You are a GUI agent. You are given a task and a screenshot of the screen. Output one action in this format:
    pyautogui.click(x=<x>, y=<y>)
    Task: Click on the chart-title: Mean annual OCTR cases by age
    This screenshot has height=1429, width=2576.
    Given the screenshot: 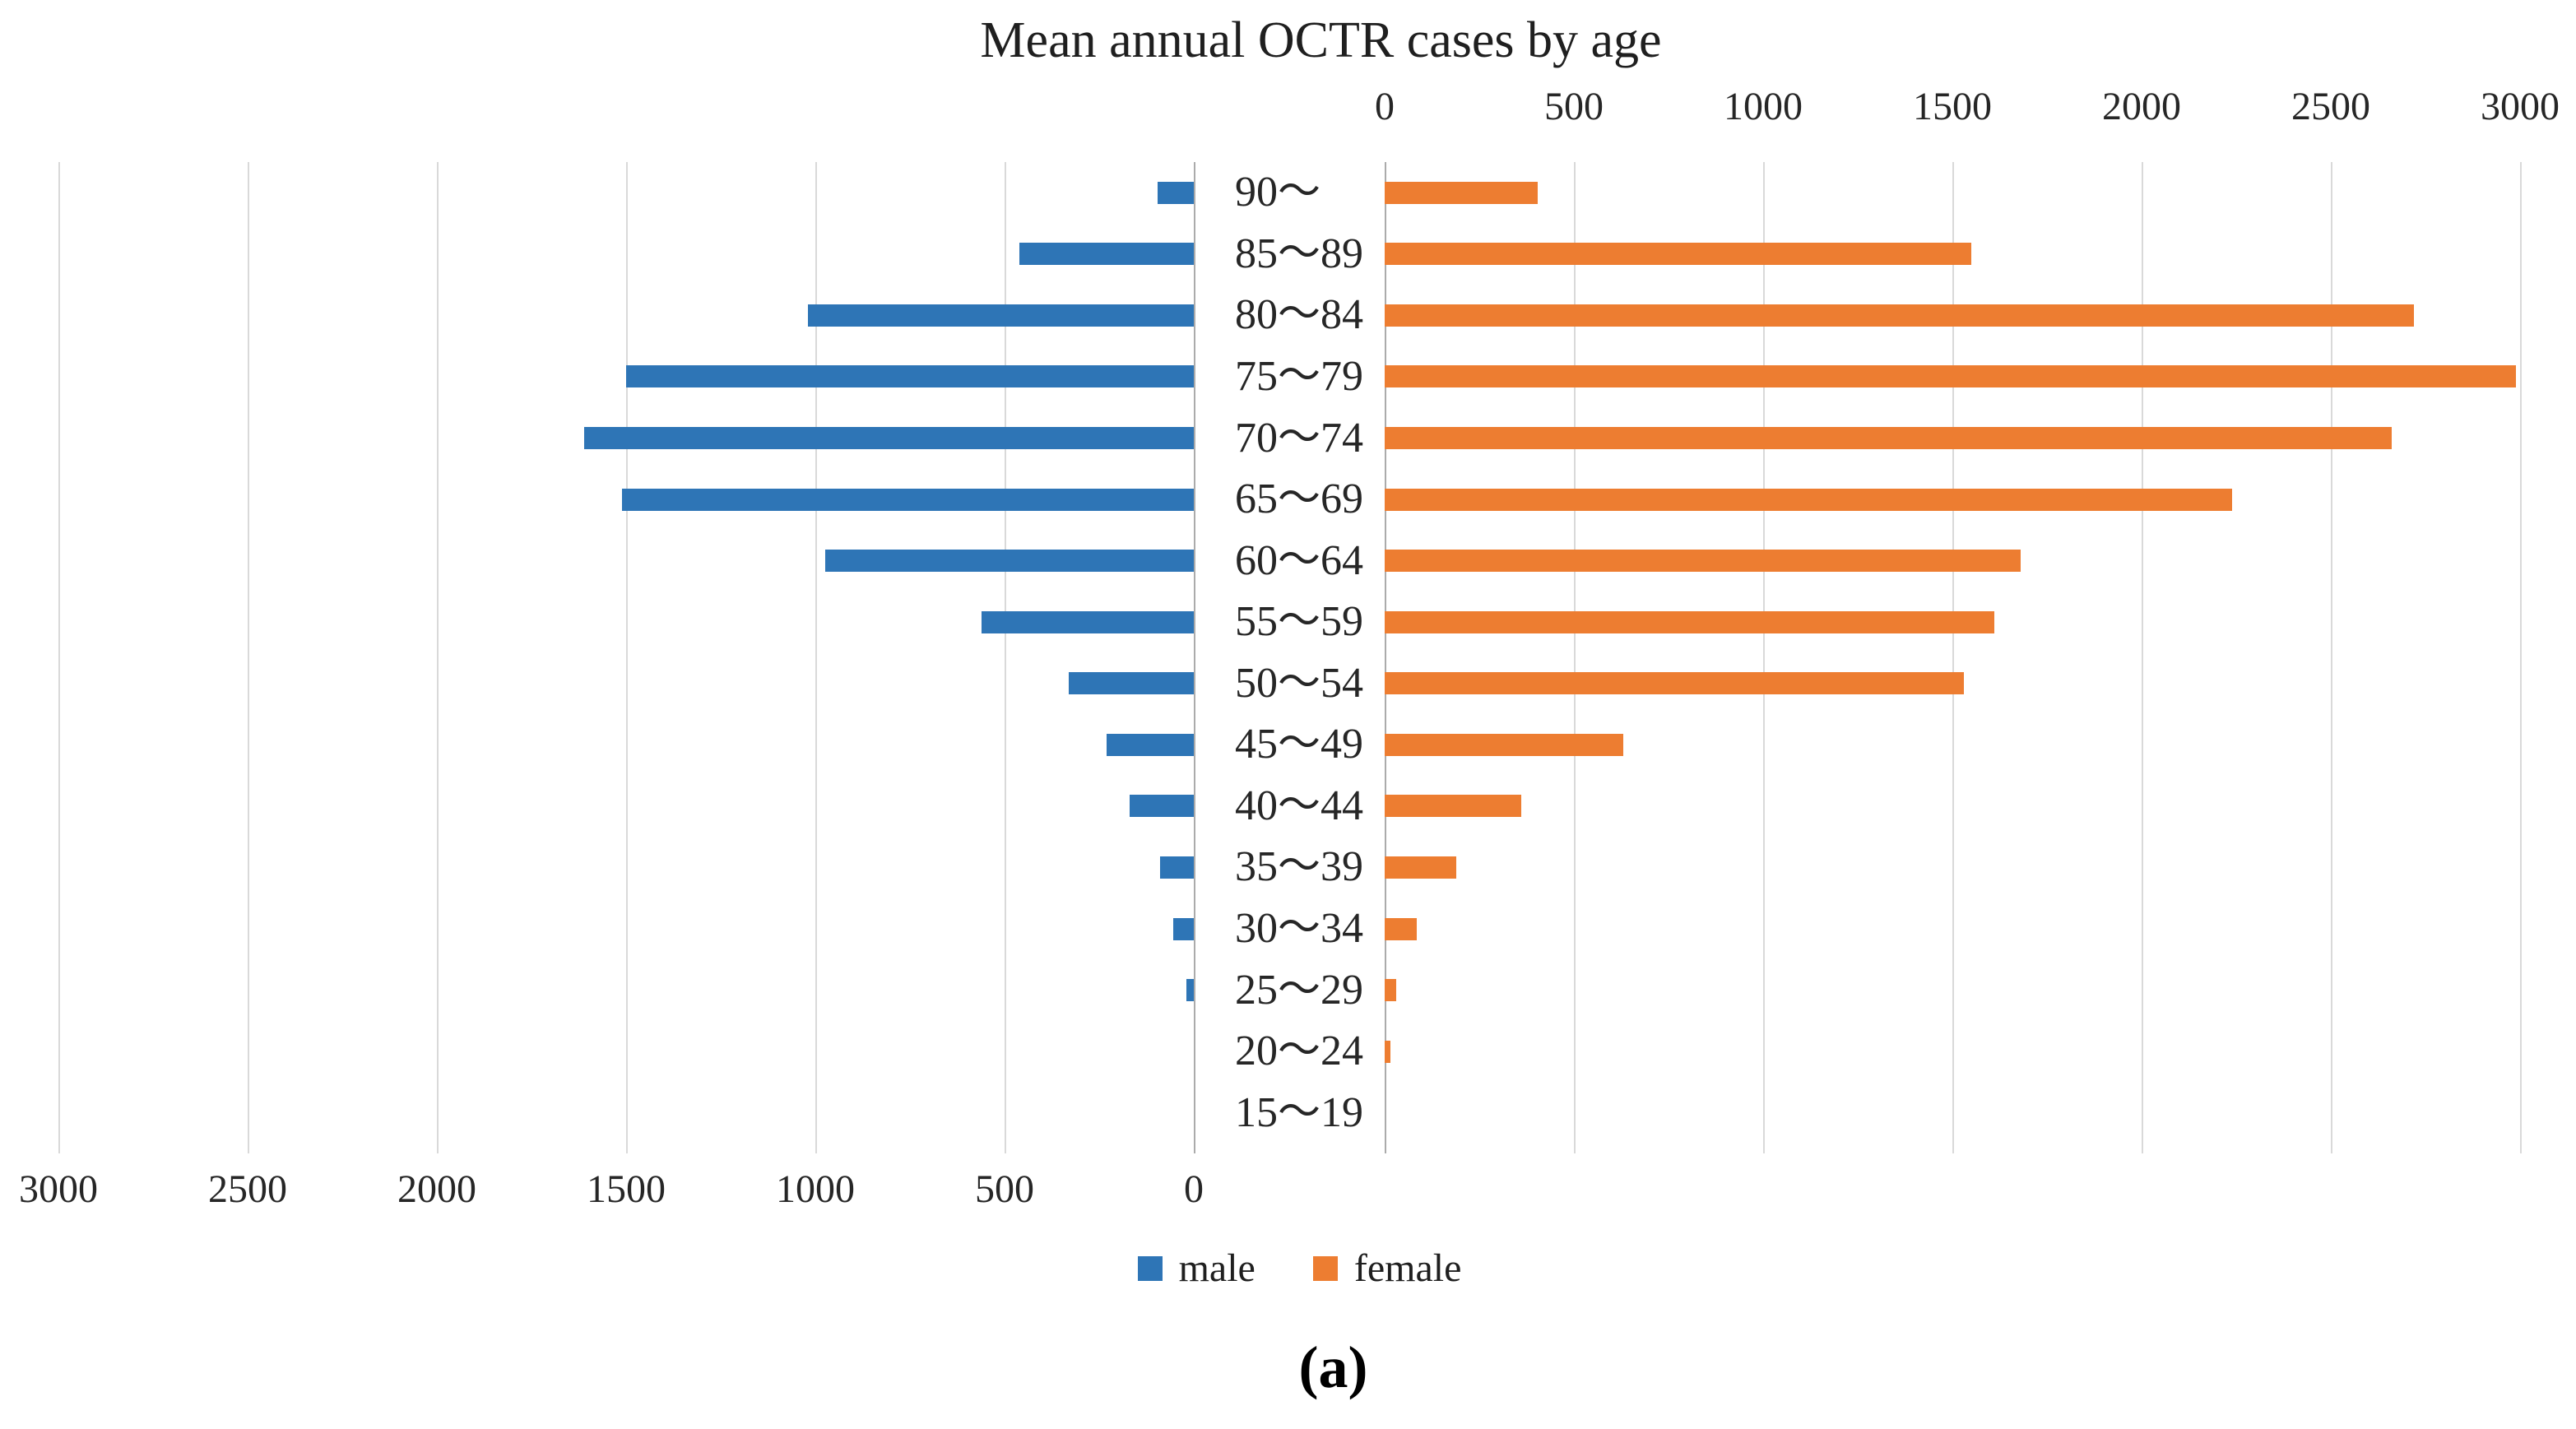 What is the action you would take?
    pyautogui.click(x=1321, y=40)
    